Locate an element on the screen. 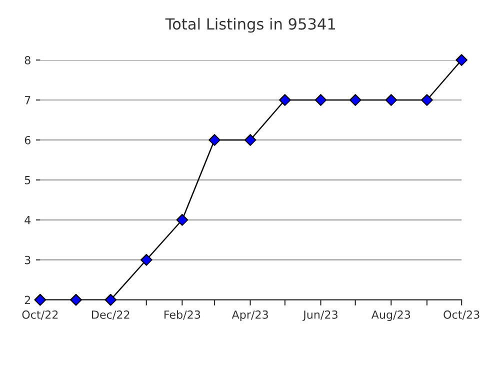 The height and width of the screenshot is (380, 490). y-tick-label: 6 is located at coordinates (27, 140).